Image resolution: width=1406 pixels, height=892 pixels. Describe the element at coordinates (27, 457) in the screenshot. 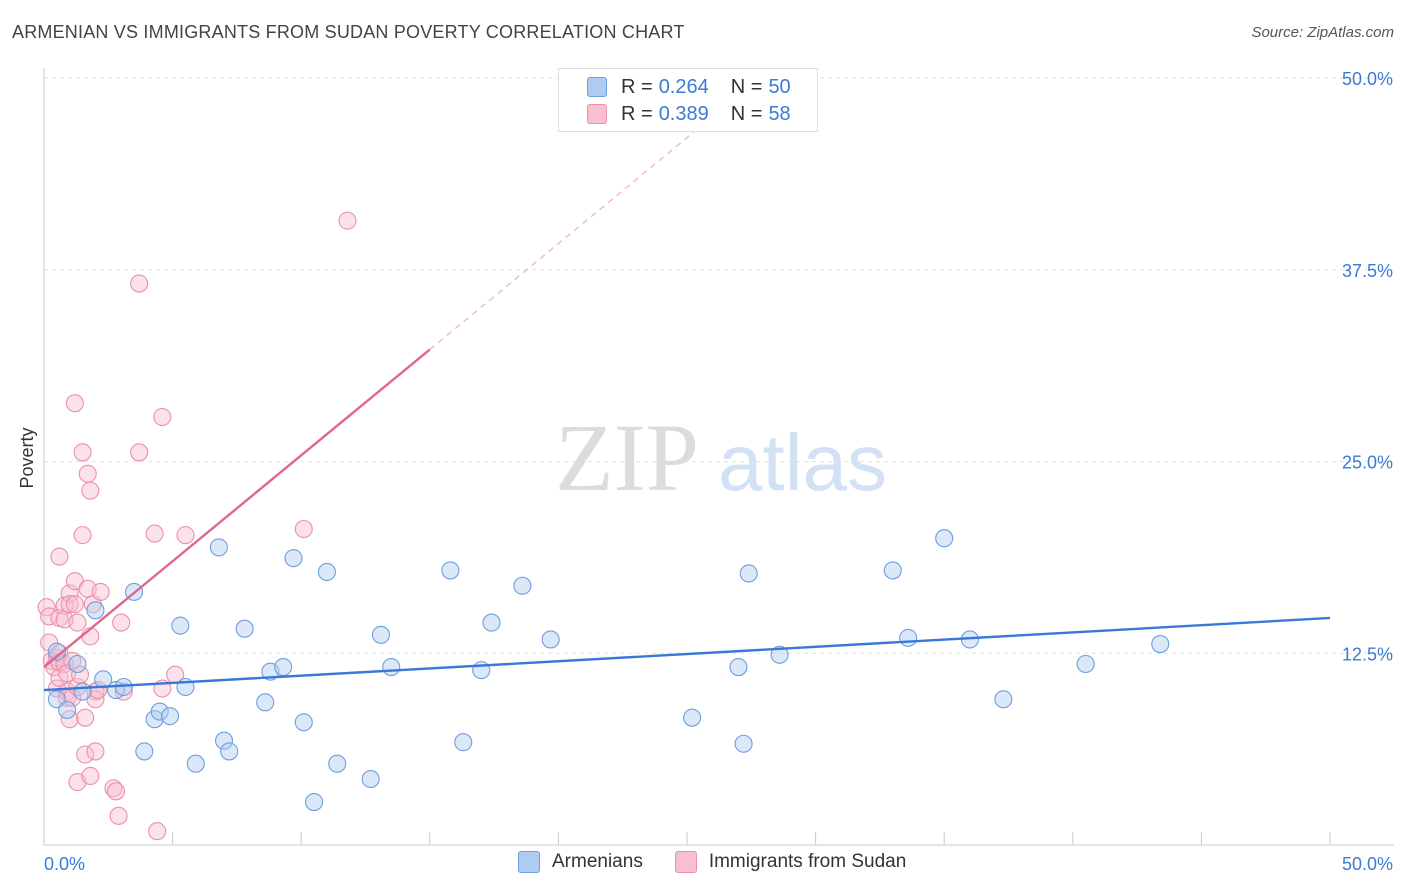

I see `y-axis-label: Poverty` at that location.